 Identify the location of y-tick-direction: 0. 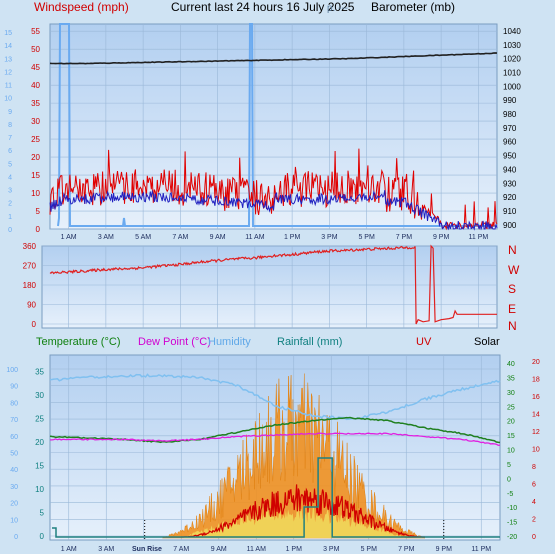
(34, 324).